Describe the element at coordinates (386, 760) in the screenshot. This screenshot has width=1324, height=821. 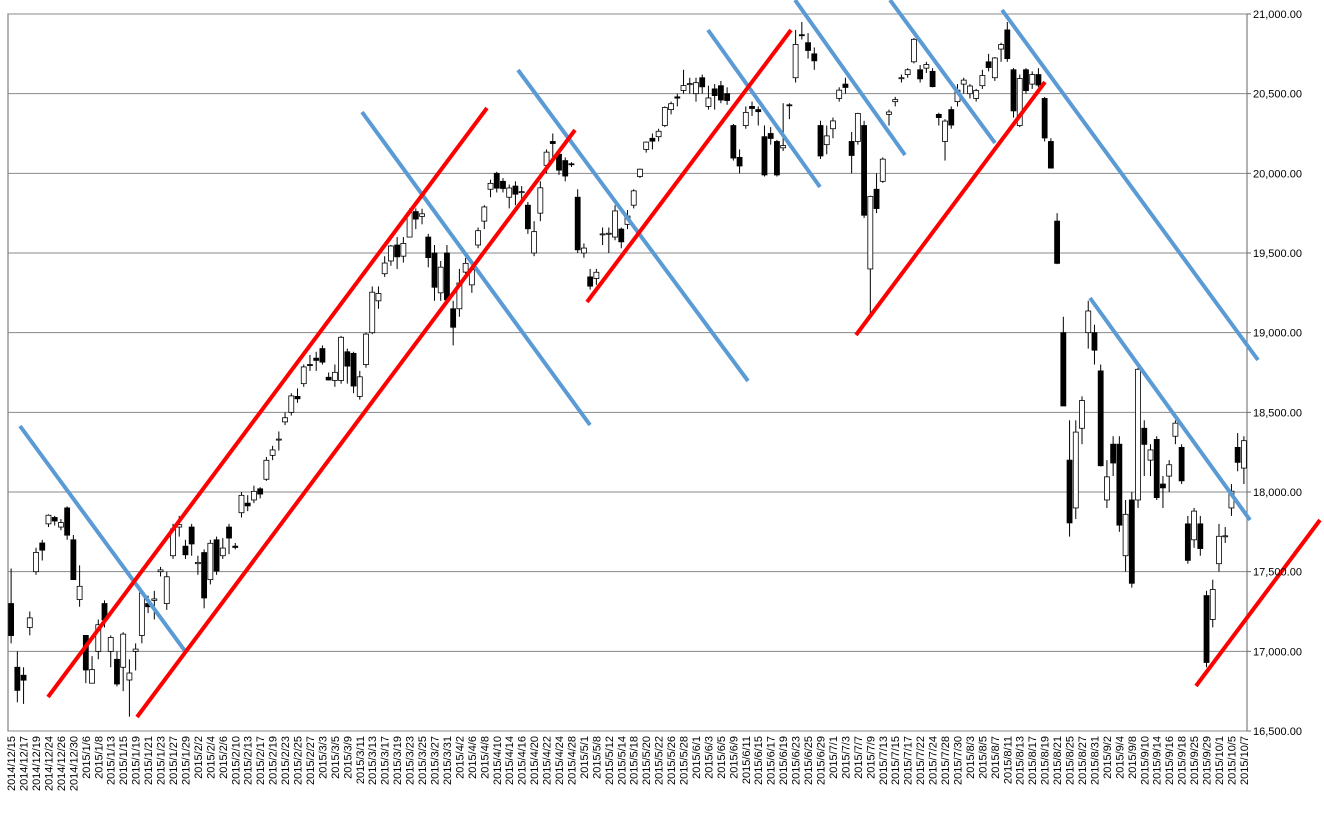
I see `x-tick-label: 2015/3/17` at that location.